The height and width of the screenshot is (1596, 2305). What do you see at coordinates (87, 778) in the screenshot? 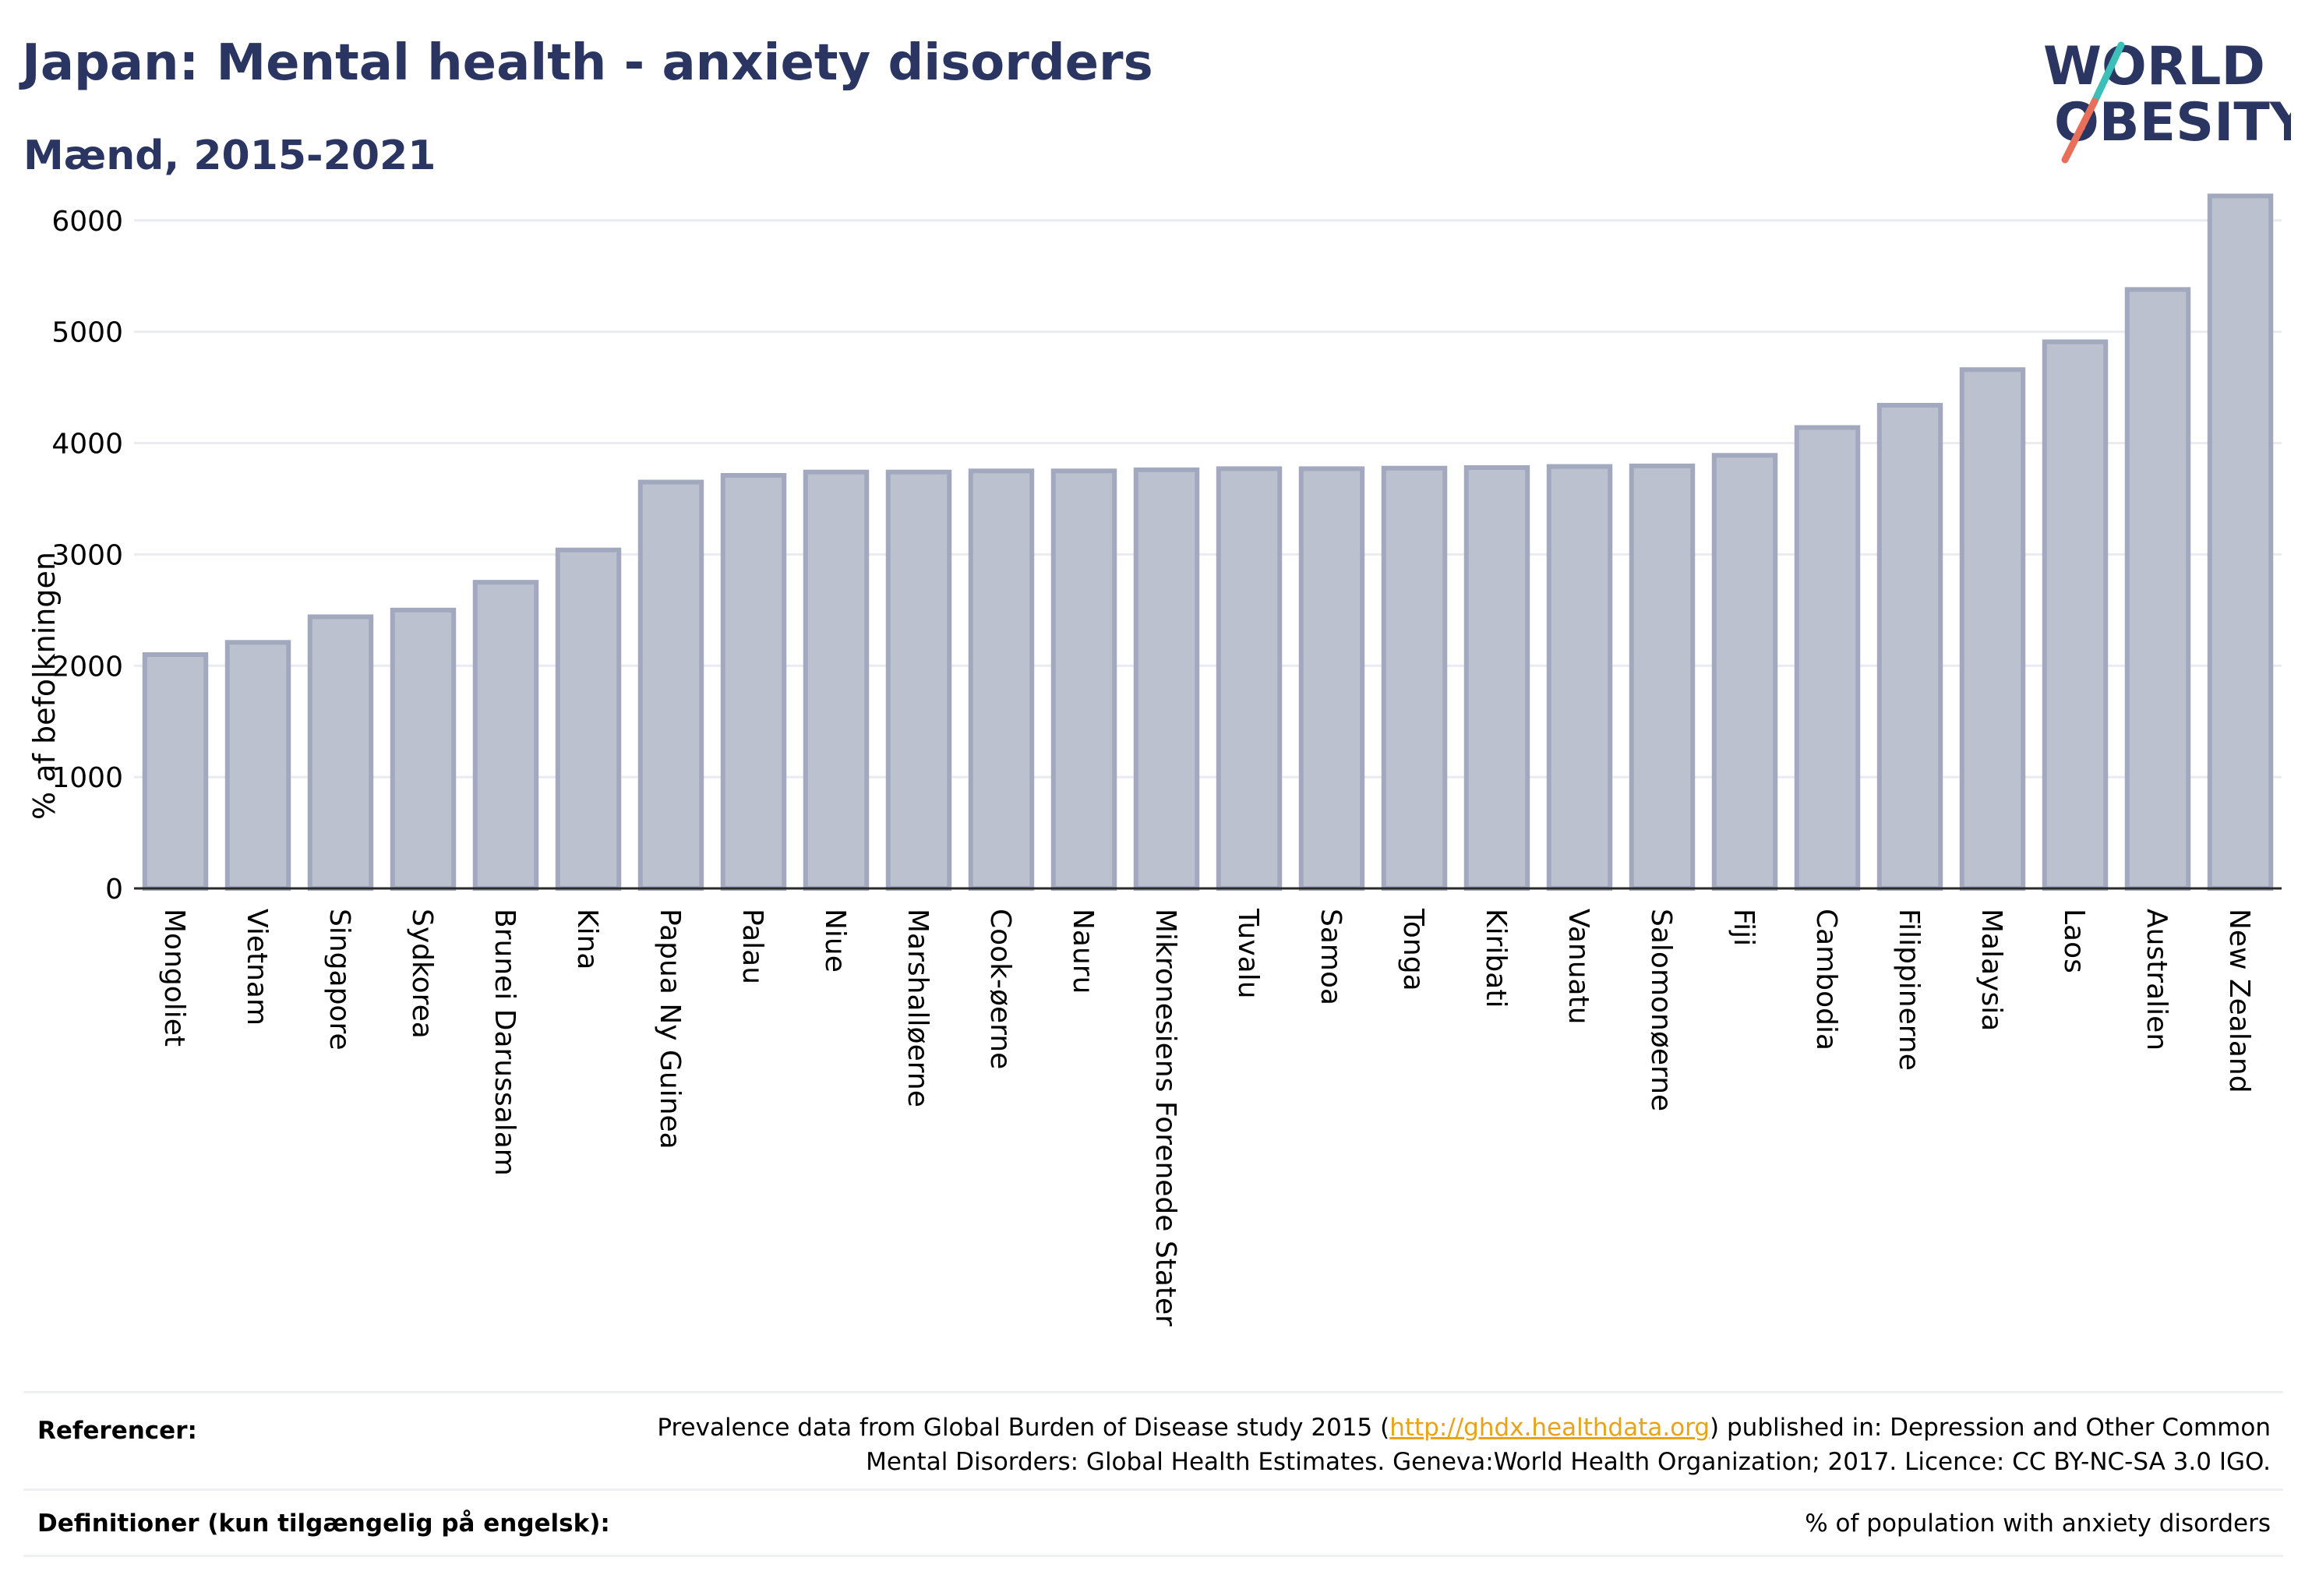
I see `y-tick-label: 1000` at bounding box center [87, 778].